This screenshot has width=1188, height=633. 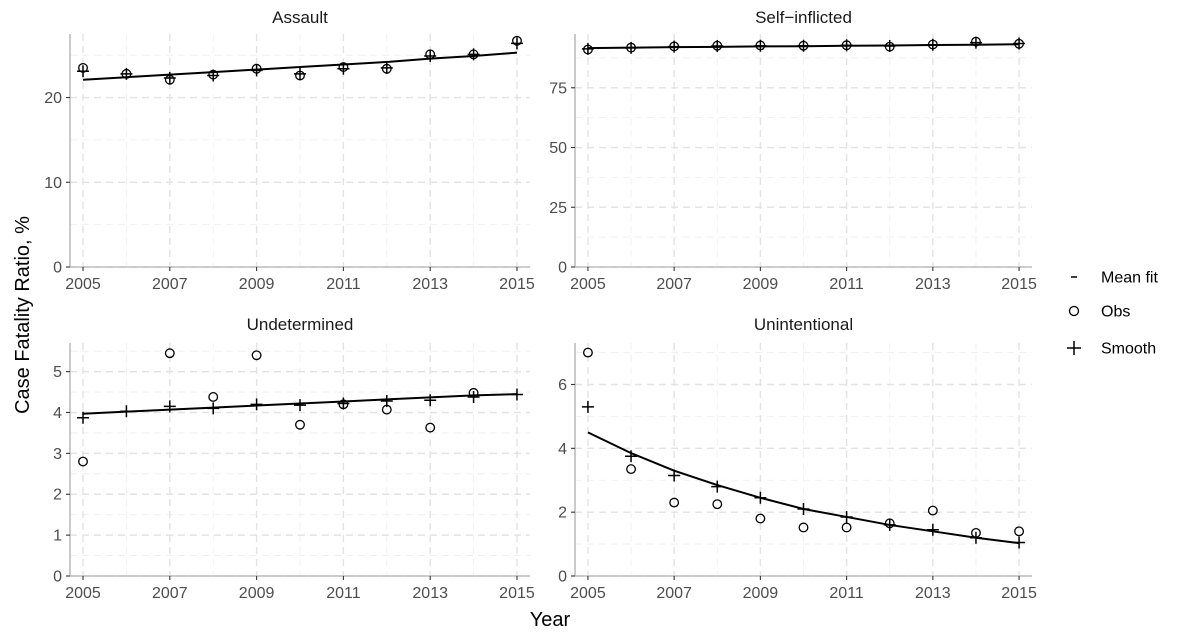 I want to click on mean-fit-line, so click(x=300, y=66).